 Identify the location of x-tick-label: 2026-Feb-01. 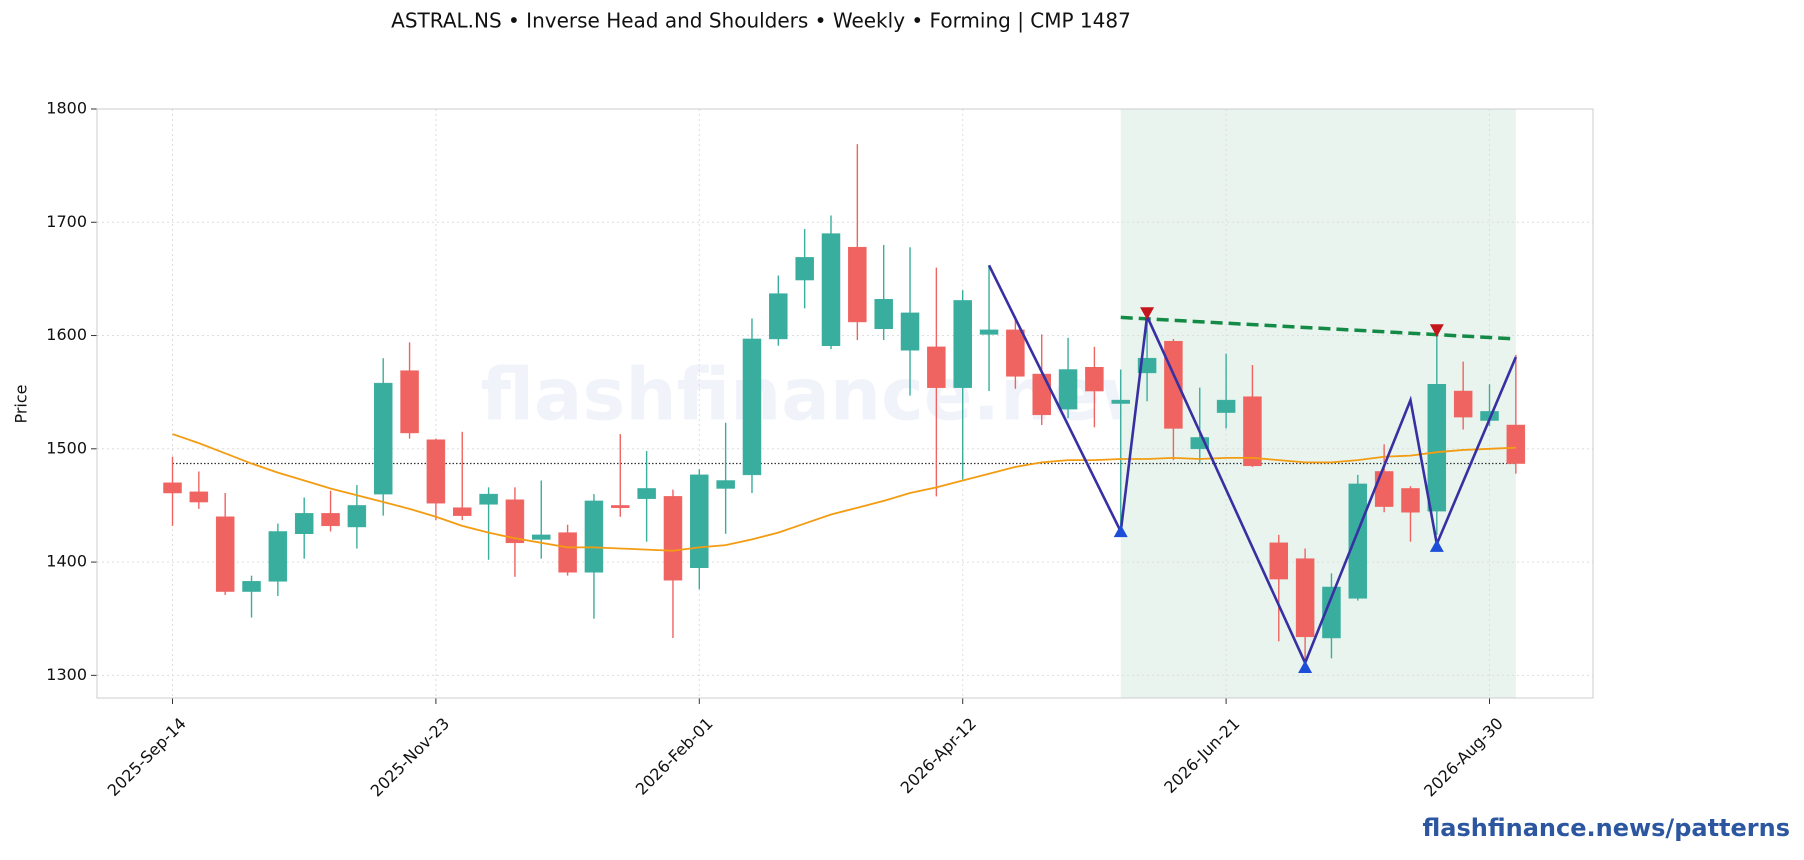
(674, 756).